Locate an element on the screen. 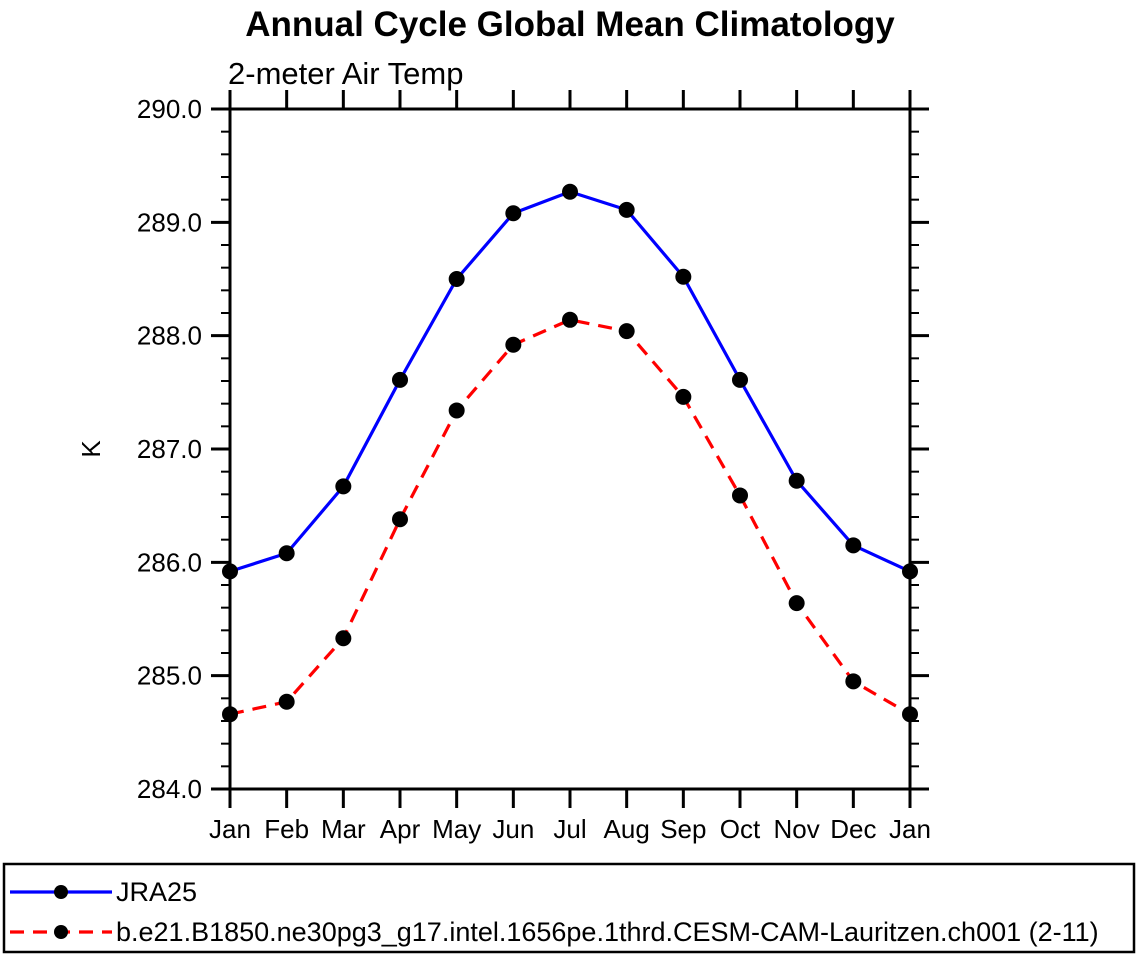 The height and width of the screenshot is (964, 1138). y-axis-label: K is located at coordinates (91, 449).